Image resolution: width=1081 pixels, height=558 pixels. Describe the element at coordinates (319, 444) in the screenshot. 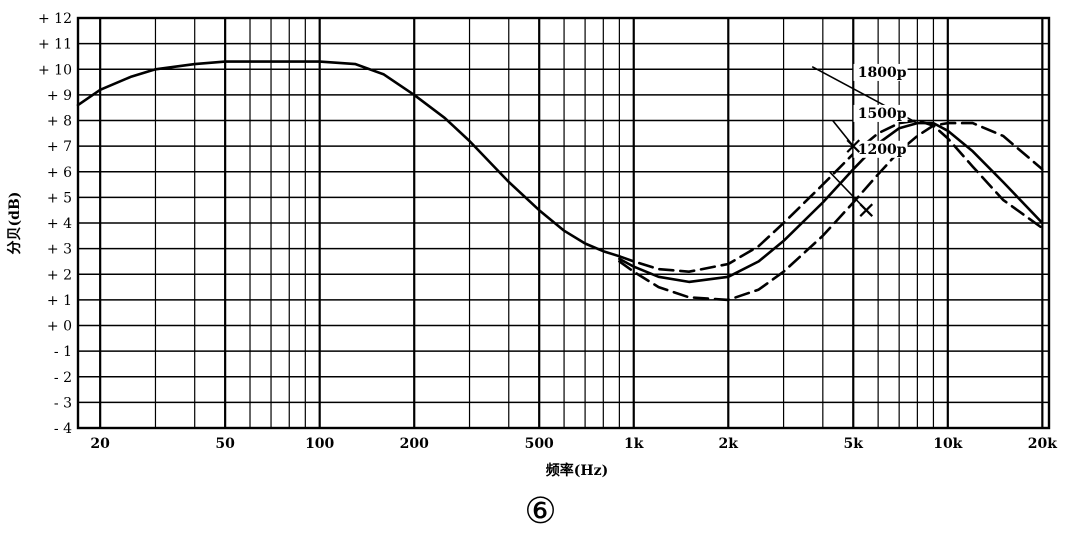

I see `x-tick-label: 100` at that location.